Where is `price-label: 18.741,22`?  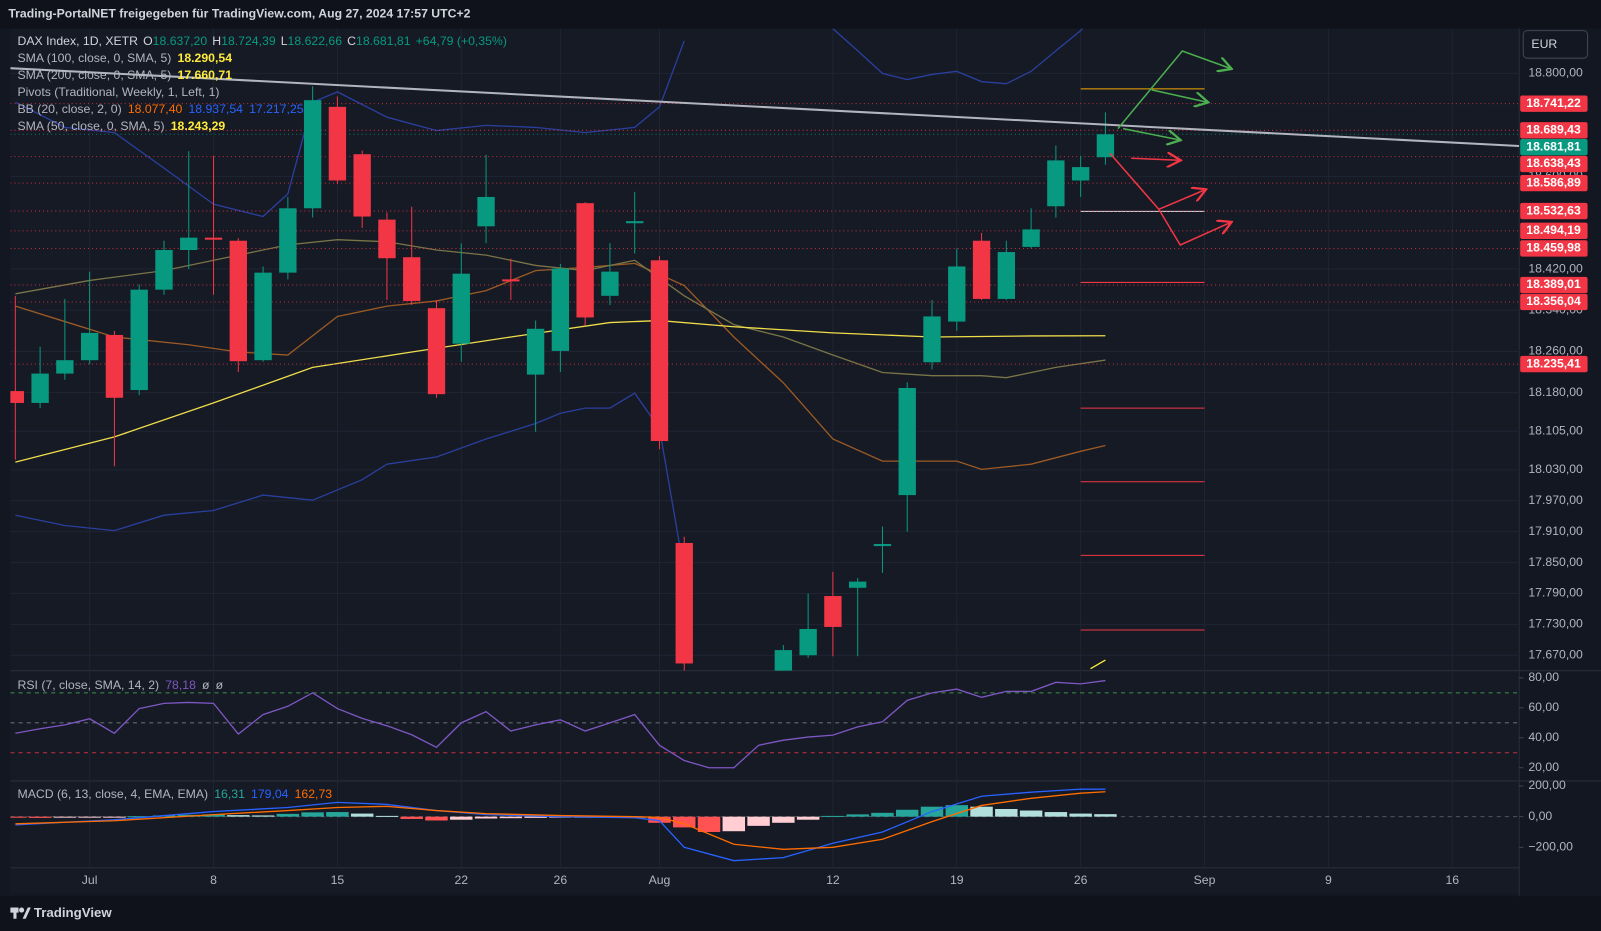
price-label: 18.741,22 is located at coordinates (1553, 103).